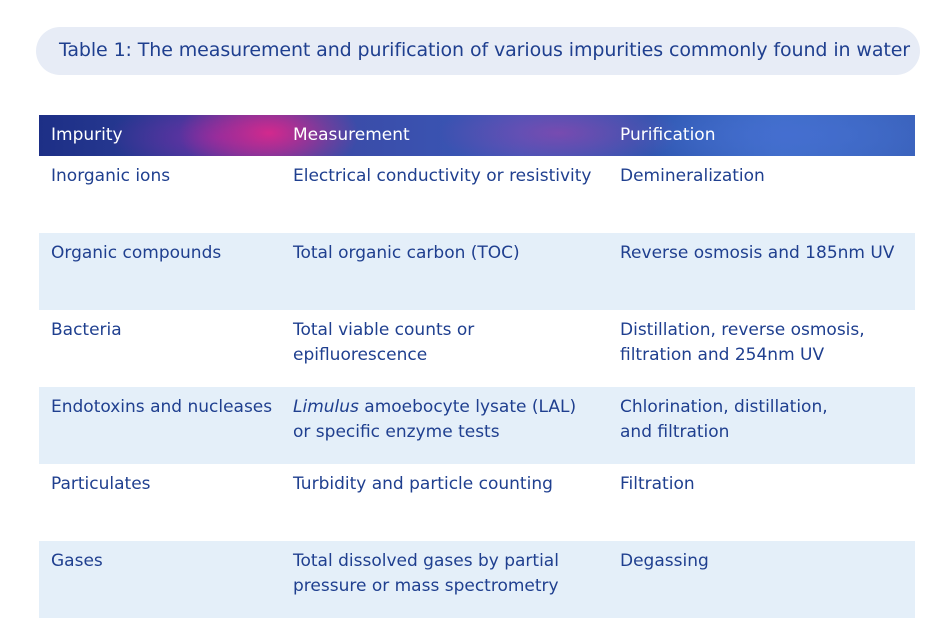 Image resolution: width=951 pixels, height=644 pixels. I want to click on cell-impurity: Endotoxins and nucleases, so click(162, 407).